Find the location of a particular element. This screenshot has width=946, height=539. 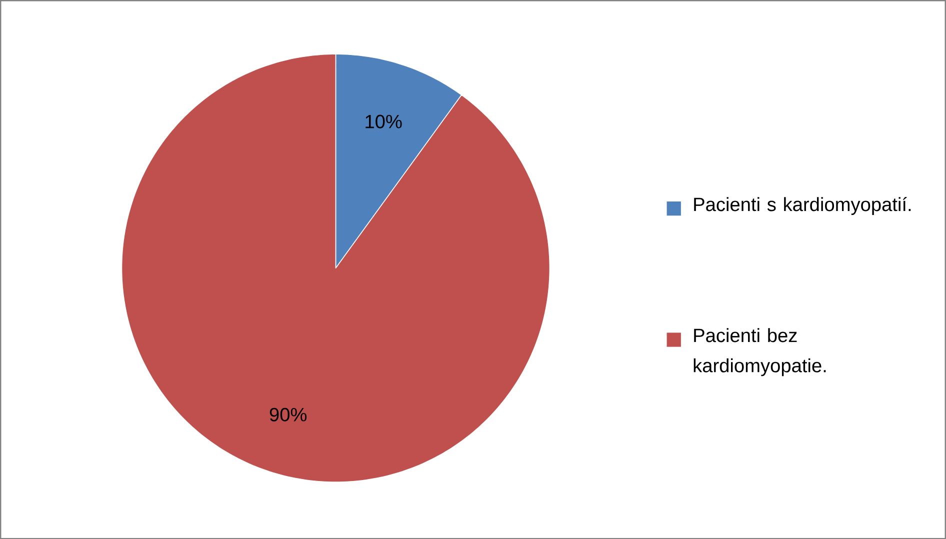

legend-label: Pacienti bez kardiomyopatie. is located at coordinates (760, 352).